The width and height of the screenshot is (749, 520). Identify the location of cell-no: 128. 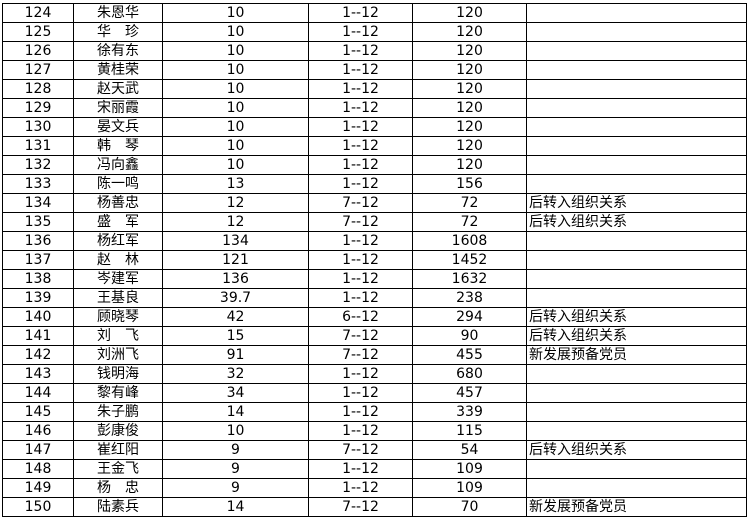
(38, 89).